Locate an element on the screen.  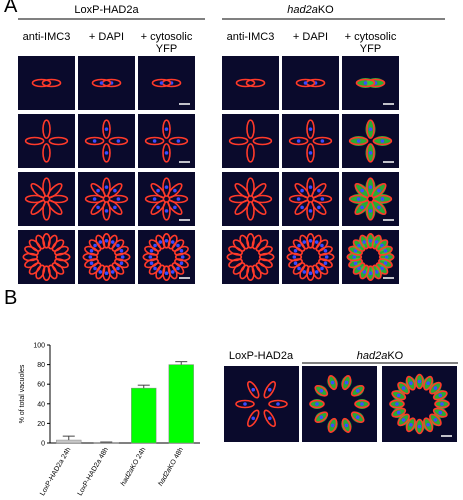
image-title: had2aKO is located at coordinates (380, 356).